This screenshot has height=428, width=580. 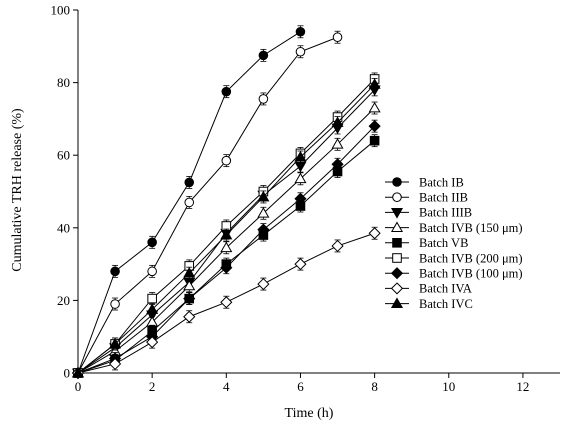 I want to click on x-axis-title: Time (h), so click(x=309, y=413).